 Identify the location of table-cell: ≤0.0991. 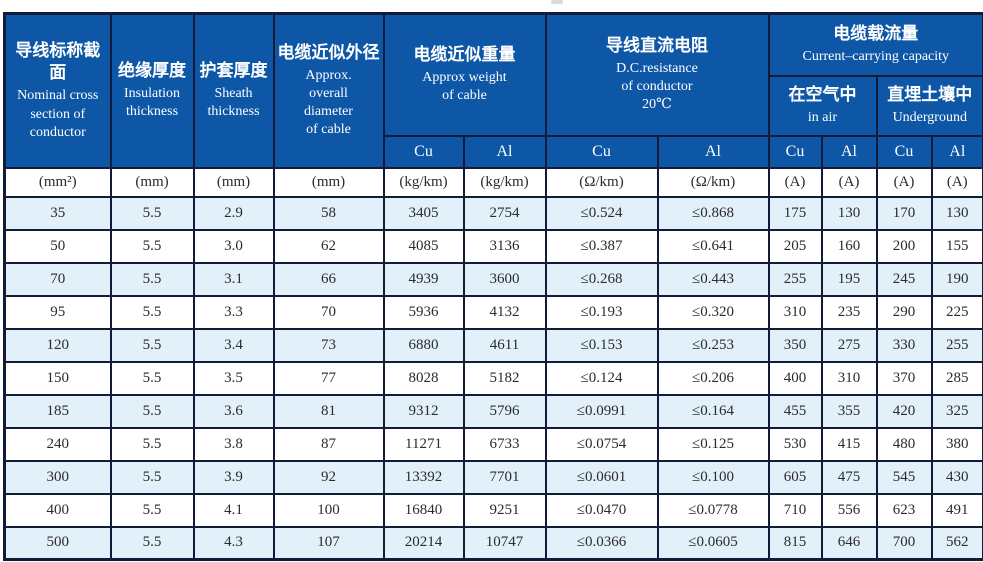
(601, 411).